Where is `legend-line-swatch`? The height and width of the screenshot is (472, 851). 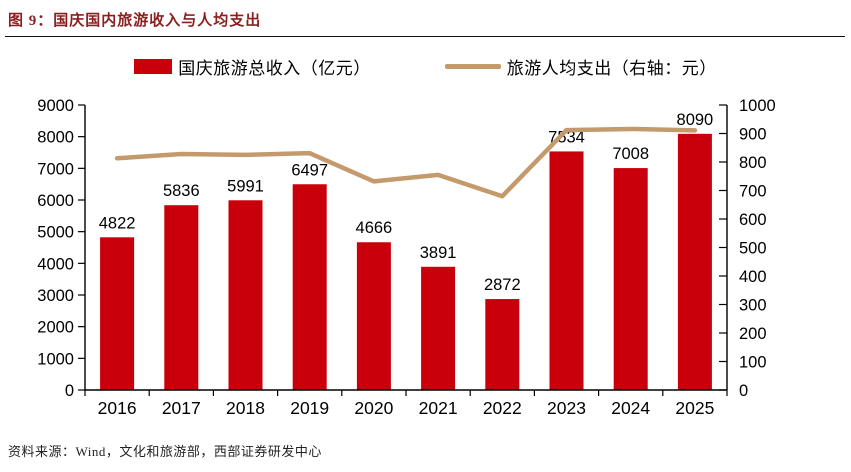 legend-line-swatch is located at coordinates (472, 66).